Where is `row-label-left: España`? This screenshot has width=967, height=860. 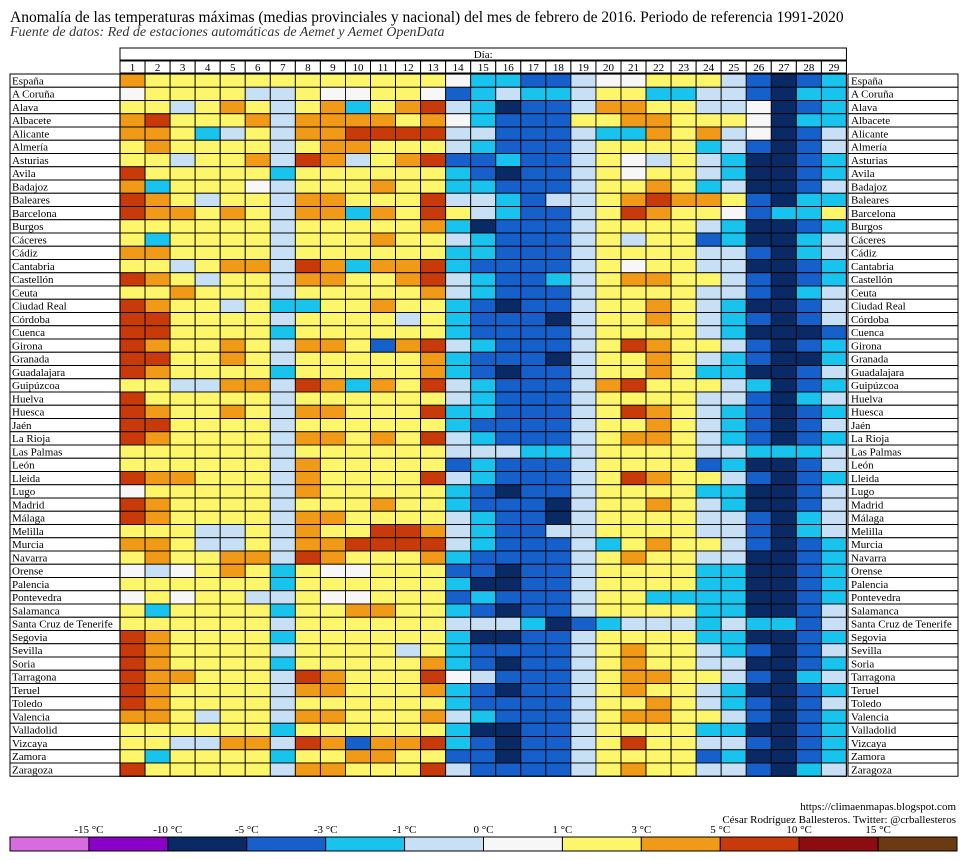
row-label-left: España is located at coordinates (28, 81).